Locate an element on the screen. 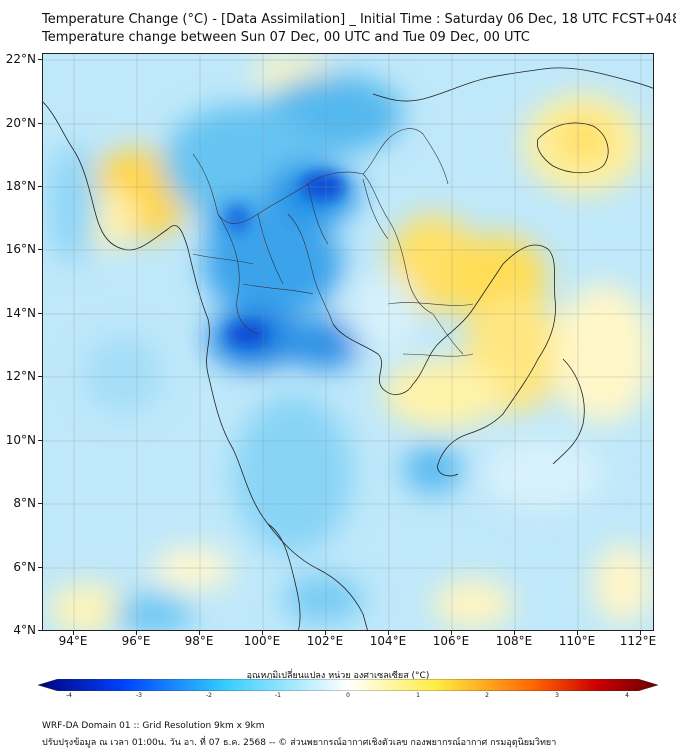 The width and height of the screenshot is (676, 756). colorbar-tick: -1 is located at coordinates (278, 695).